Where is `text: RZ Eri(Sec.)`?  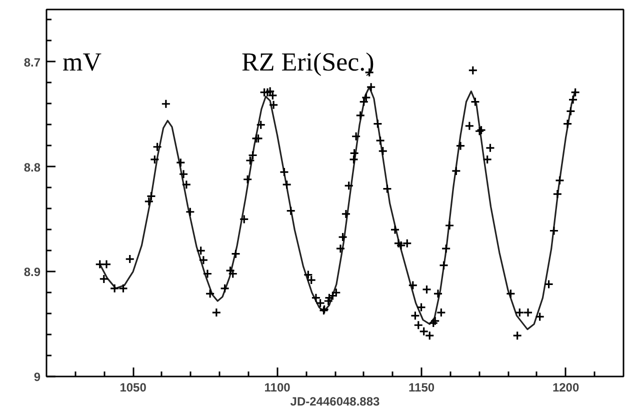 text: RZ Eri(Sec.) is located at coordinates (308, 62).